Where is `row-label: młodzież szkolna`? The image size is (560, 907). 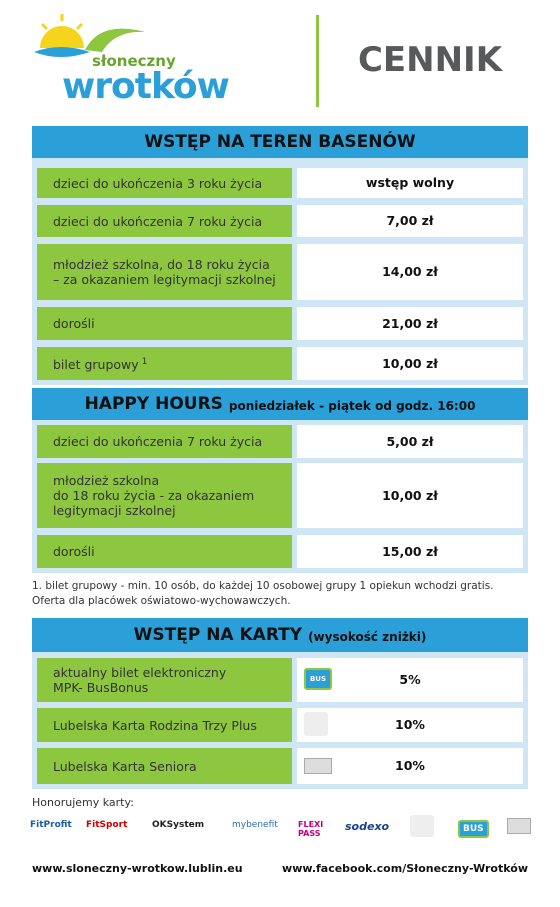
row-label: młodzież szkolna is located at coordinates (106, 480).